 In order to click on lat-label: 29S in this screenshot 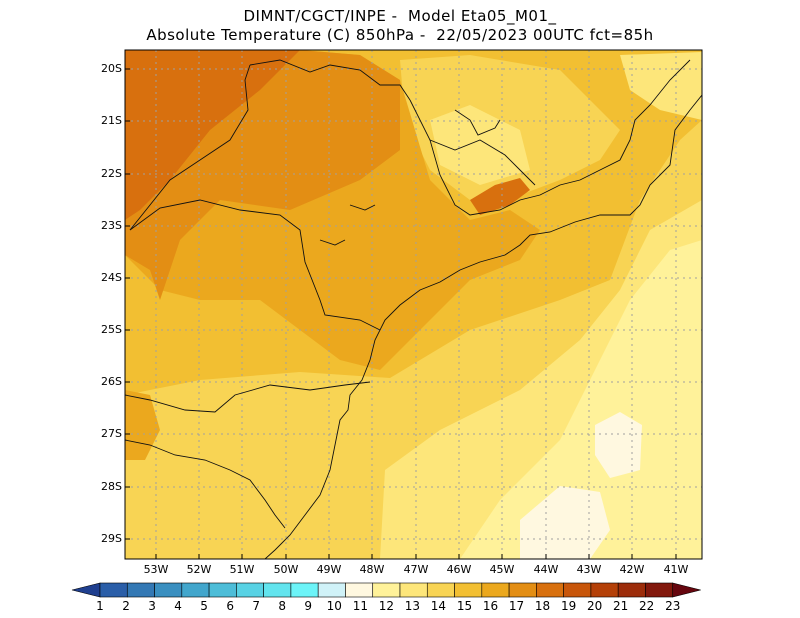, I will do `click(111, 538)`.